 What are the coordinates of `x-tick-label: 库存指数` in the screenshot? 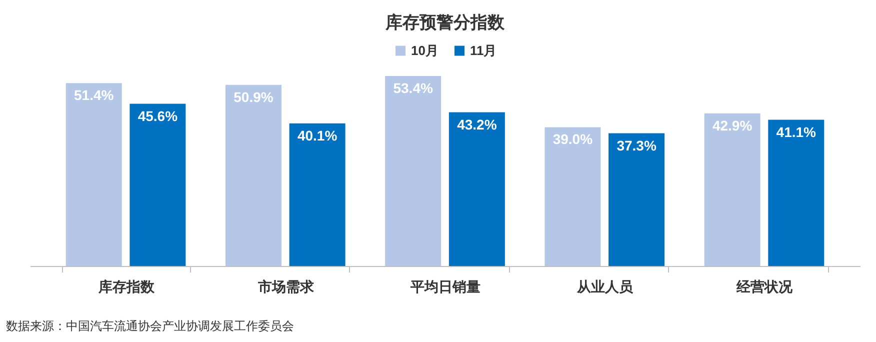 It's located at (126, 286).